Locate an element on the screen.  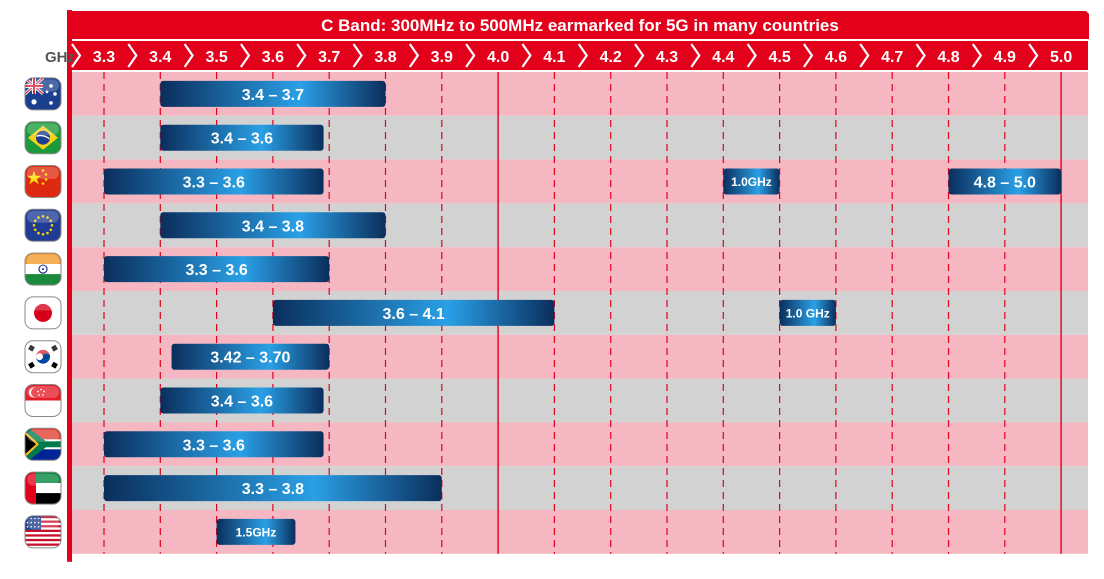
bar-label: 3.42 – 3.70 is located at coordinates (250, 358).